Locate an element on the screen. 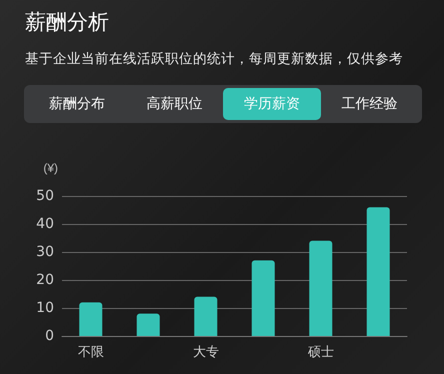 This screenshot has height=374, width=444. y-tick-label: 20 is located at coordinates (45, 280).